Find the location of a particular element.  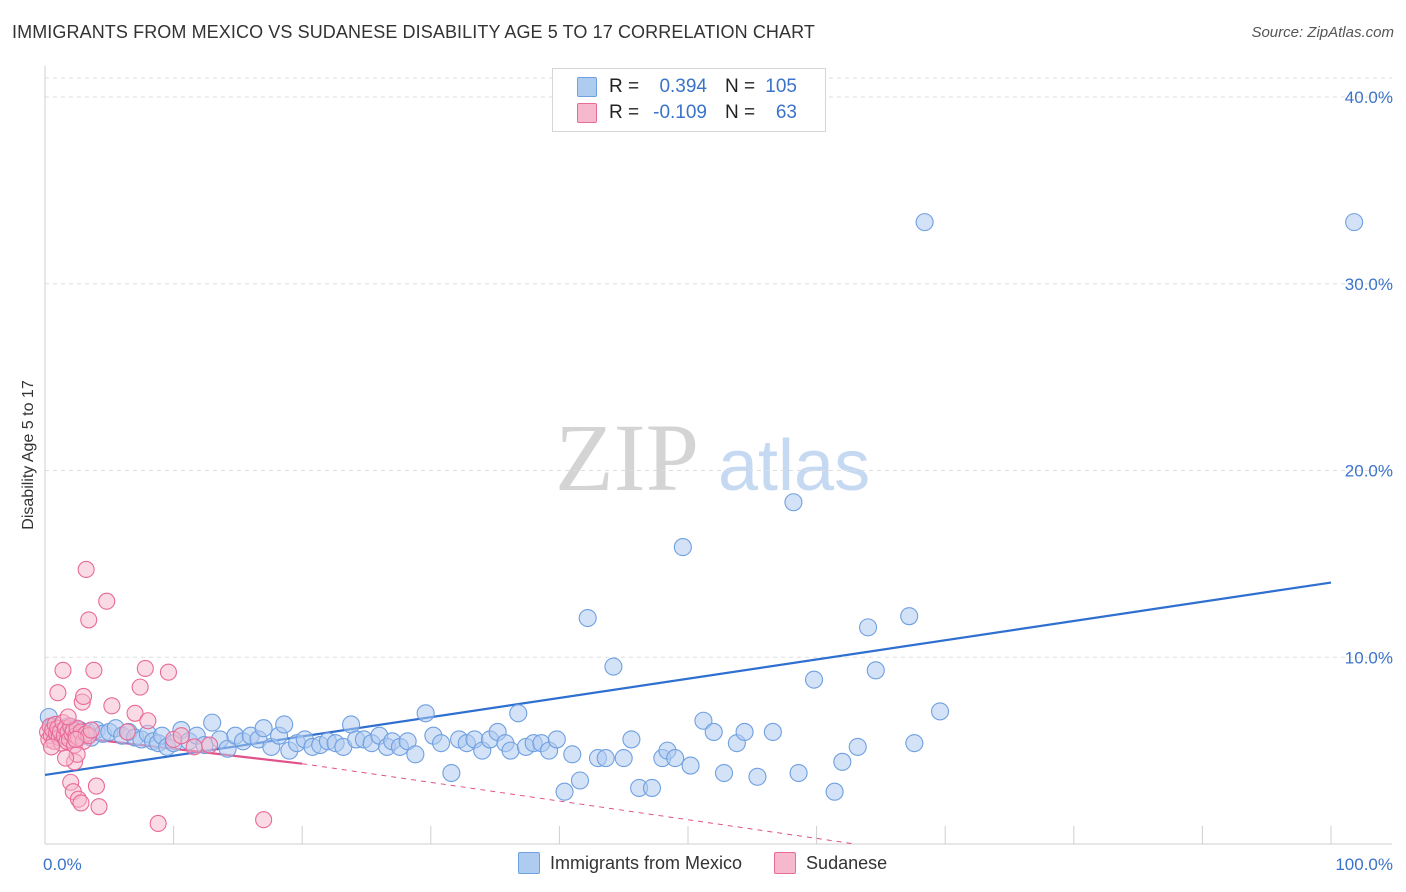

legend-item-mexico: Immigrants from Mexico is located at coordinates (630, 863).